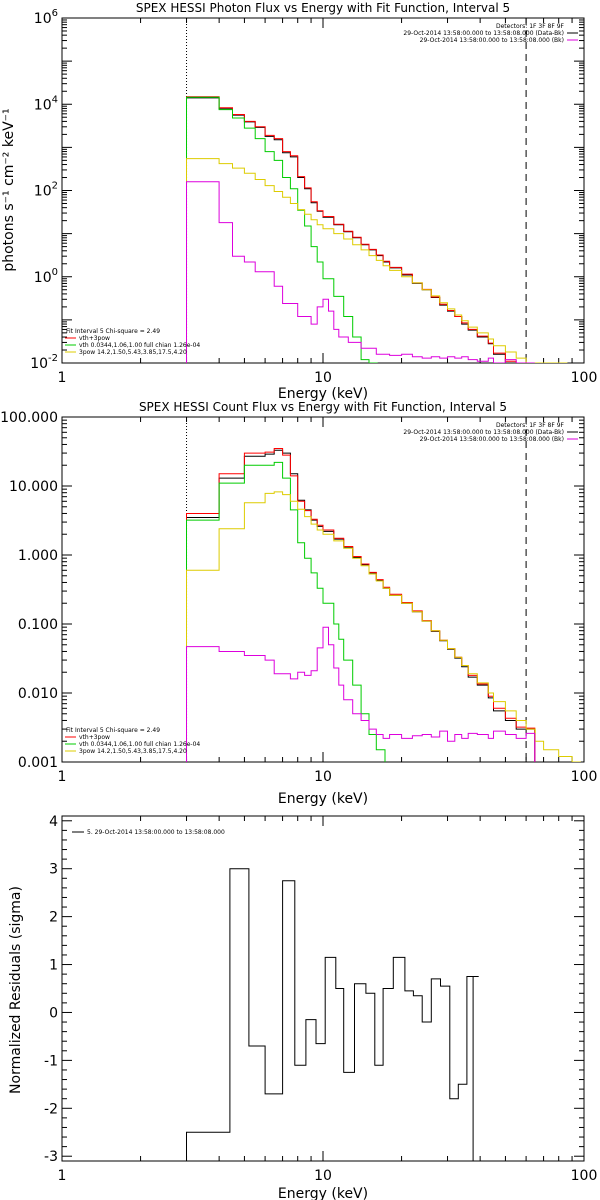 Image resolution: width=600 pixels, height=1200 pixels. What do you see at coordinates (53, 918) in the screenshot?
I see `residuals-y-tick-label: 2` at bounding box center [53, 918].